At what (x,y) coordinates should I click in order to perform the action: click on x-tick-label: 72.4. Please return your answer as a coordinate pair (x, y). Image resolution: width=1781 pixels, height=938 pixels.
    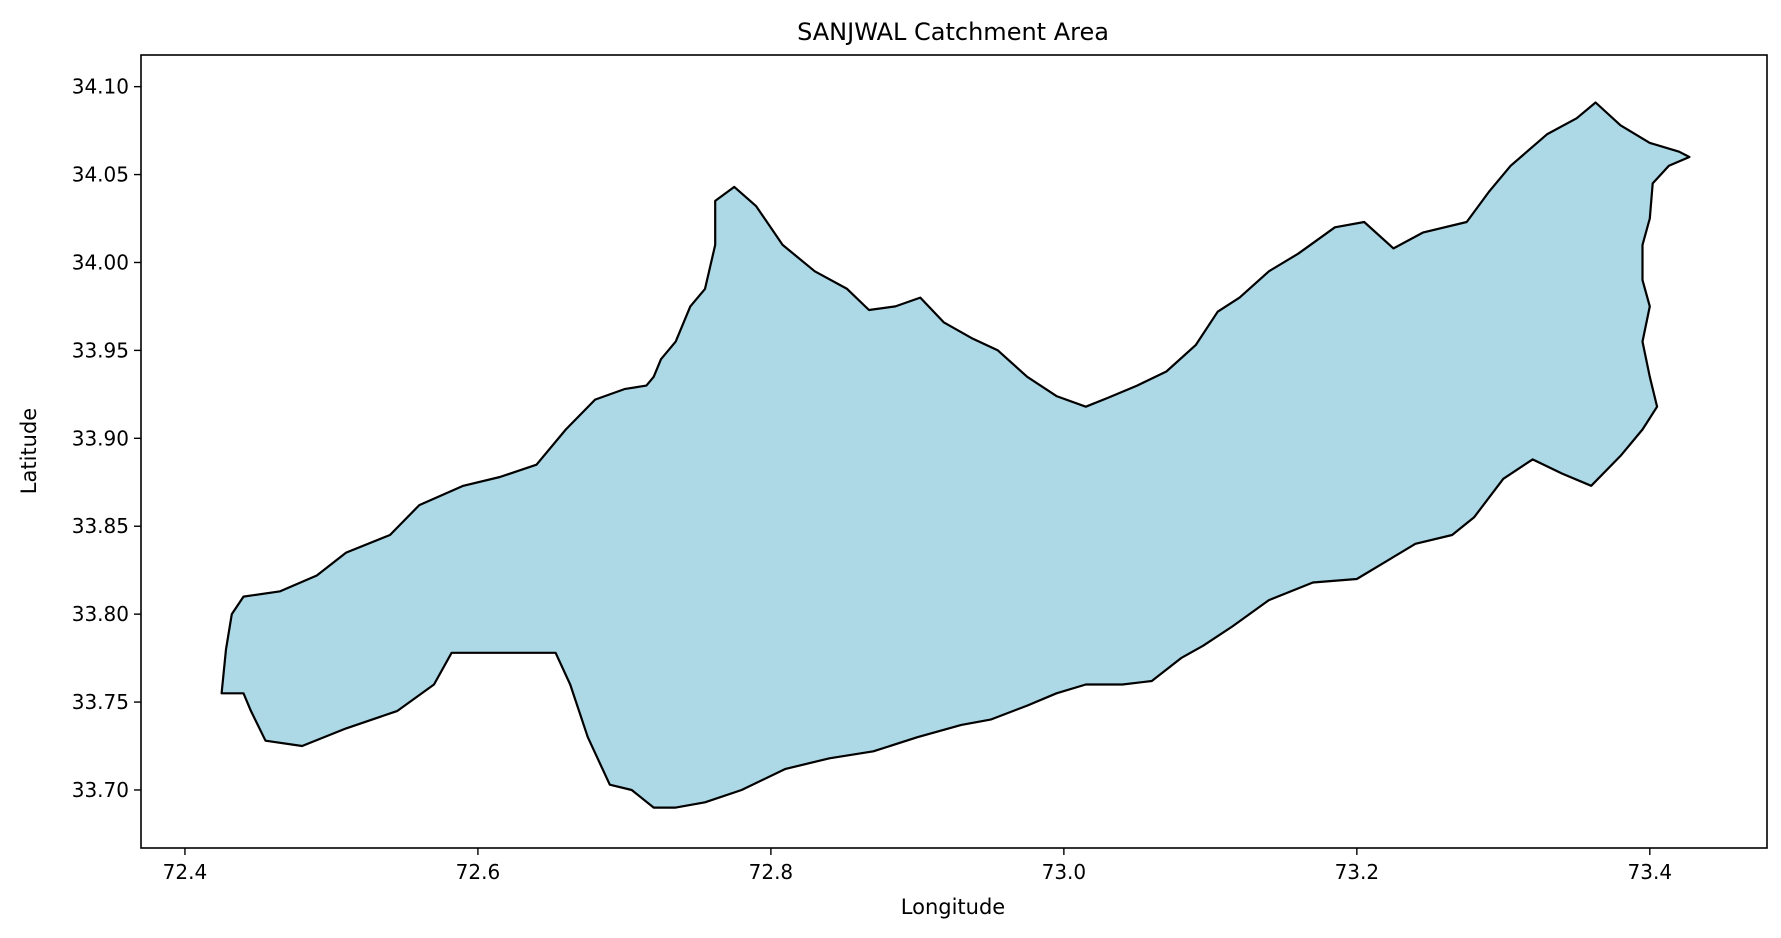
    Looking at the image, I should click on (185, 872).